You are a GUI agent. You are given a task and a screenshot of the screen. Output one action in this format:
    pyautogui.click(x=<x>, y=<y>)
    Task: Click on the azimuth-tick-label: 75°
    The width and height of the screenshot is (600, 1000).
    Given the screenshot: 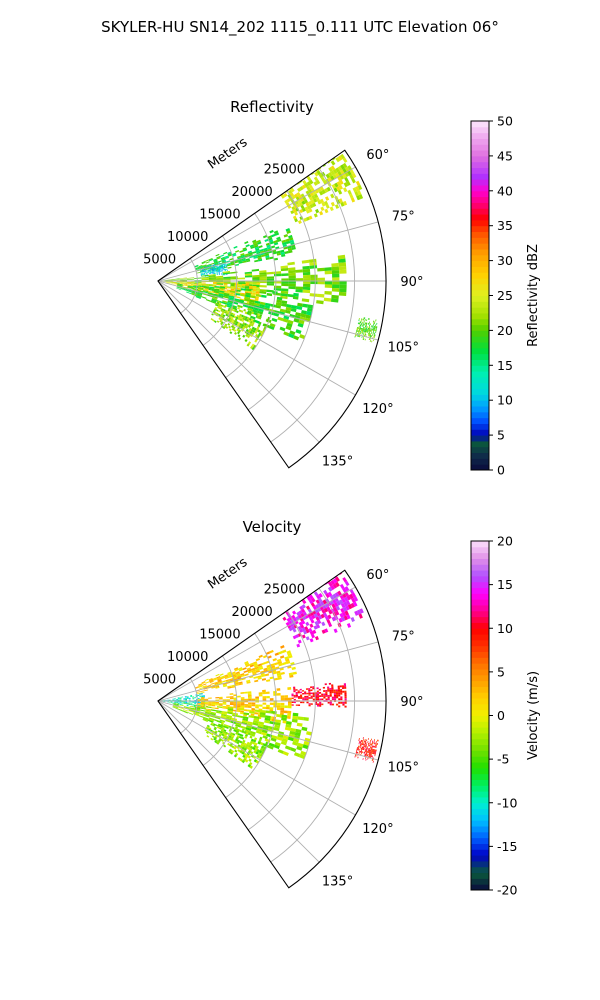 What is the action you would take?
    pyautogui.click(x=403, y=636)
    